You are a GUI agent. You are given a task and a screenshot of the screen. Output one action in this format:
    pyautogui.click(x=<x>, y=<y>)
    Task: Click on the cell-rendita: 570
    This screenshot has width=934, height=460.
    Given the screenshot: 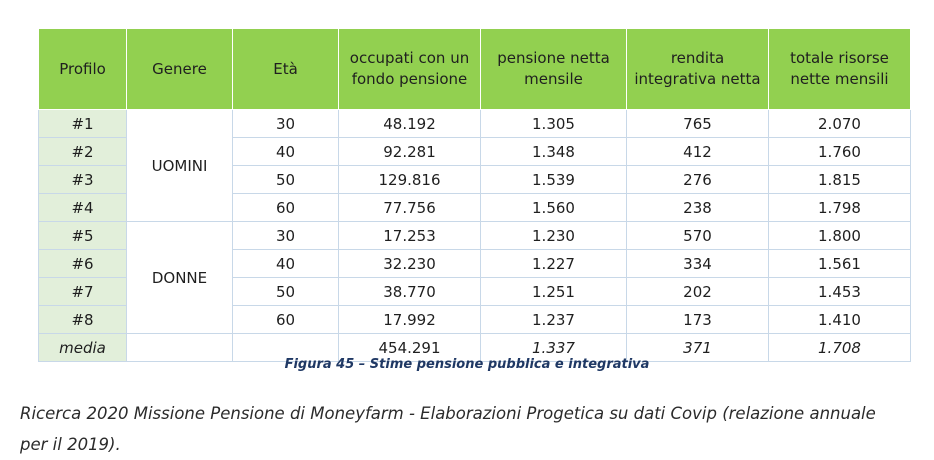 What is the action you would take?
    pyautogui.click(x=697, y=235)
    